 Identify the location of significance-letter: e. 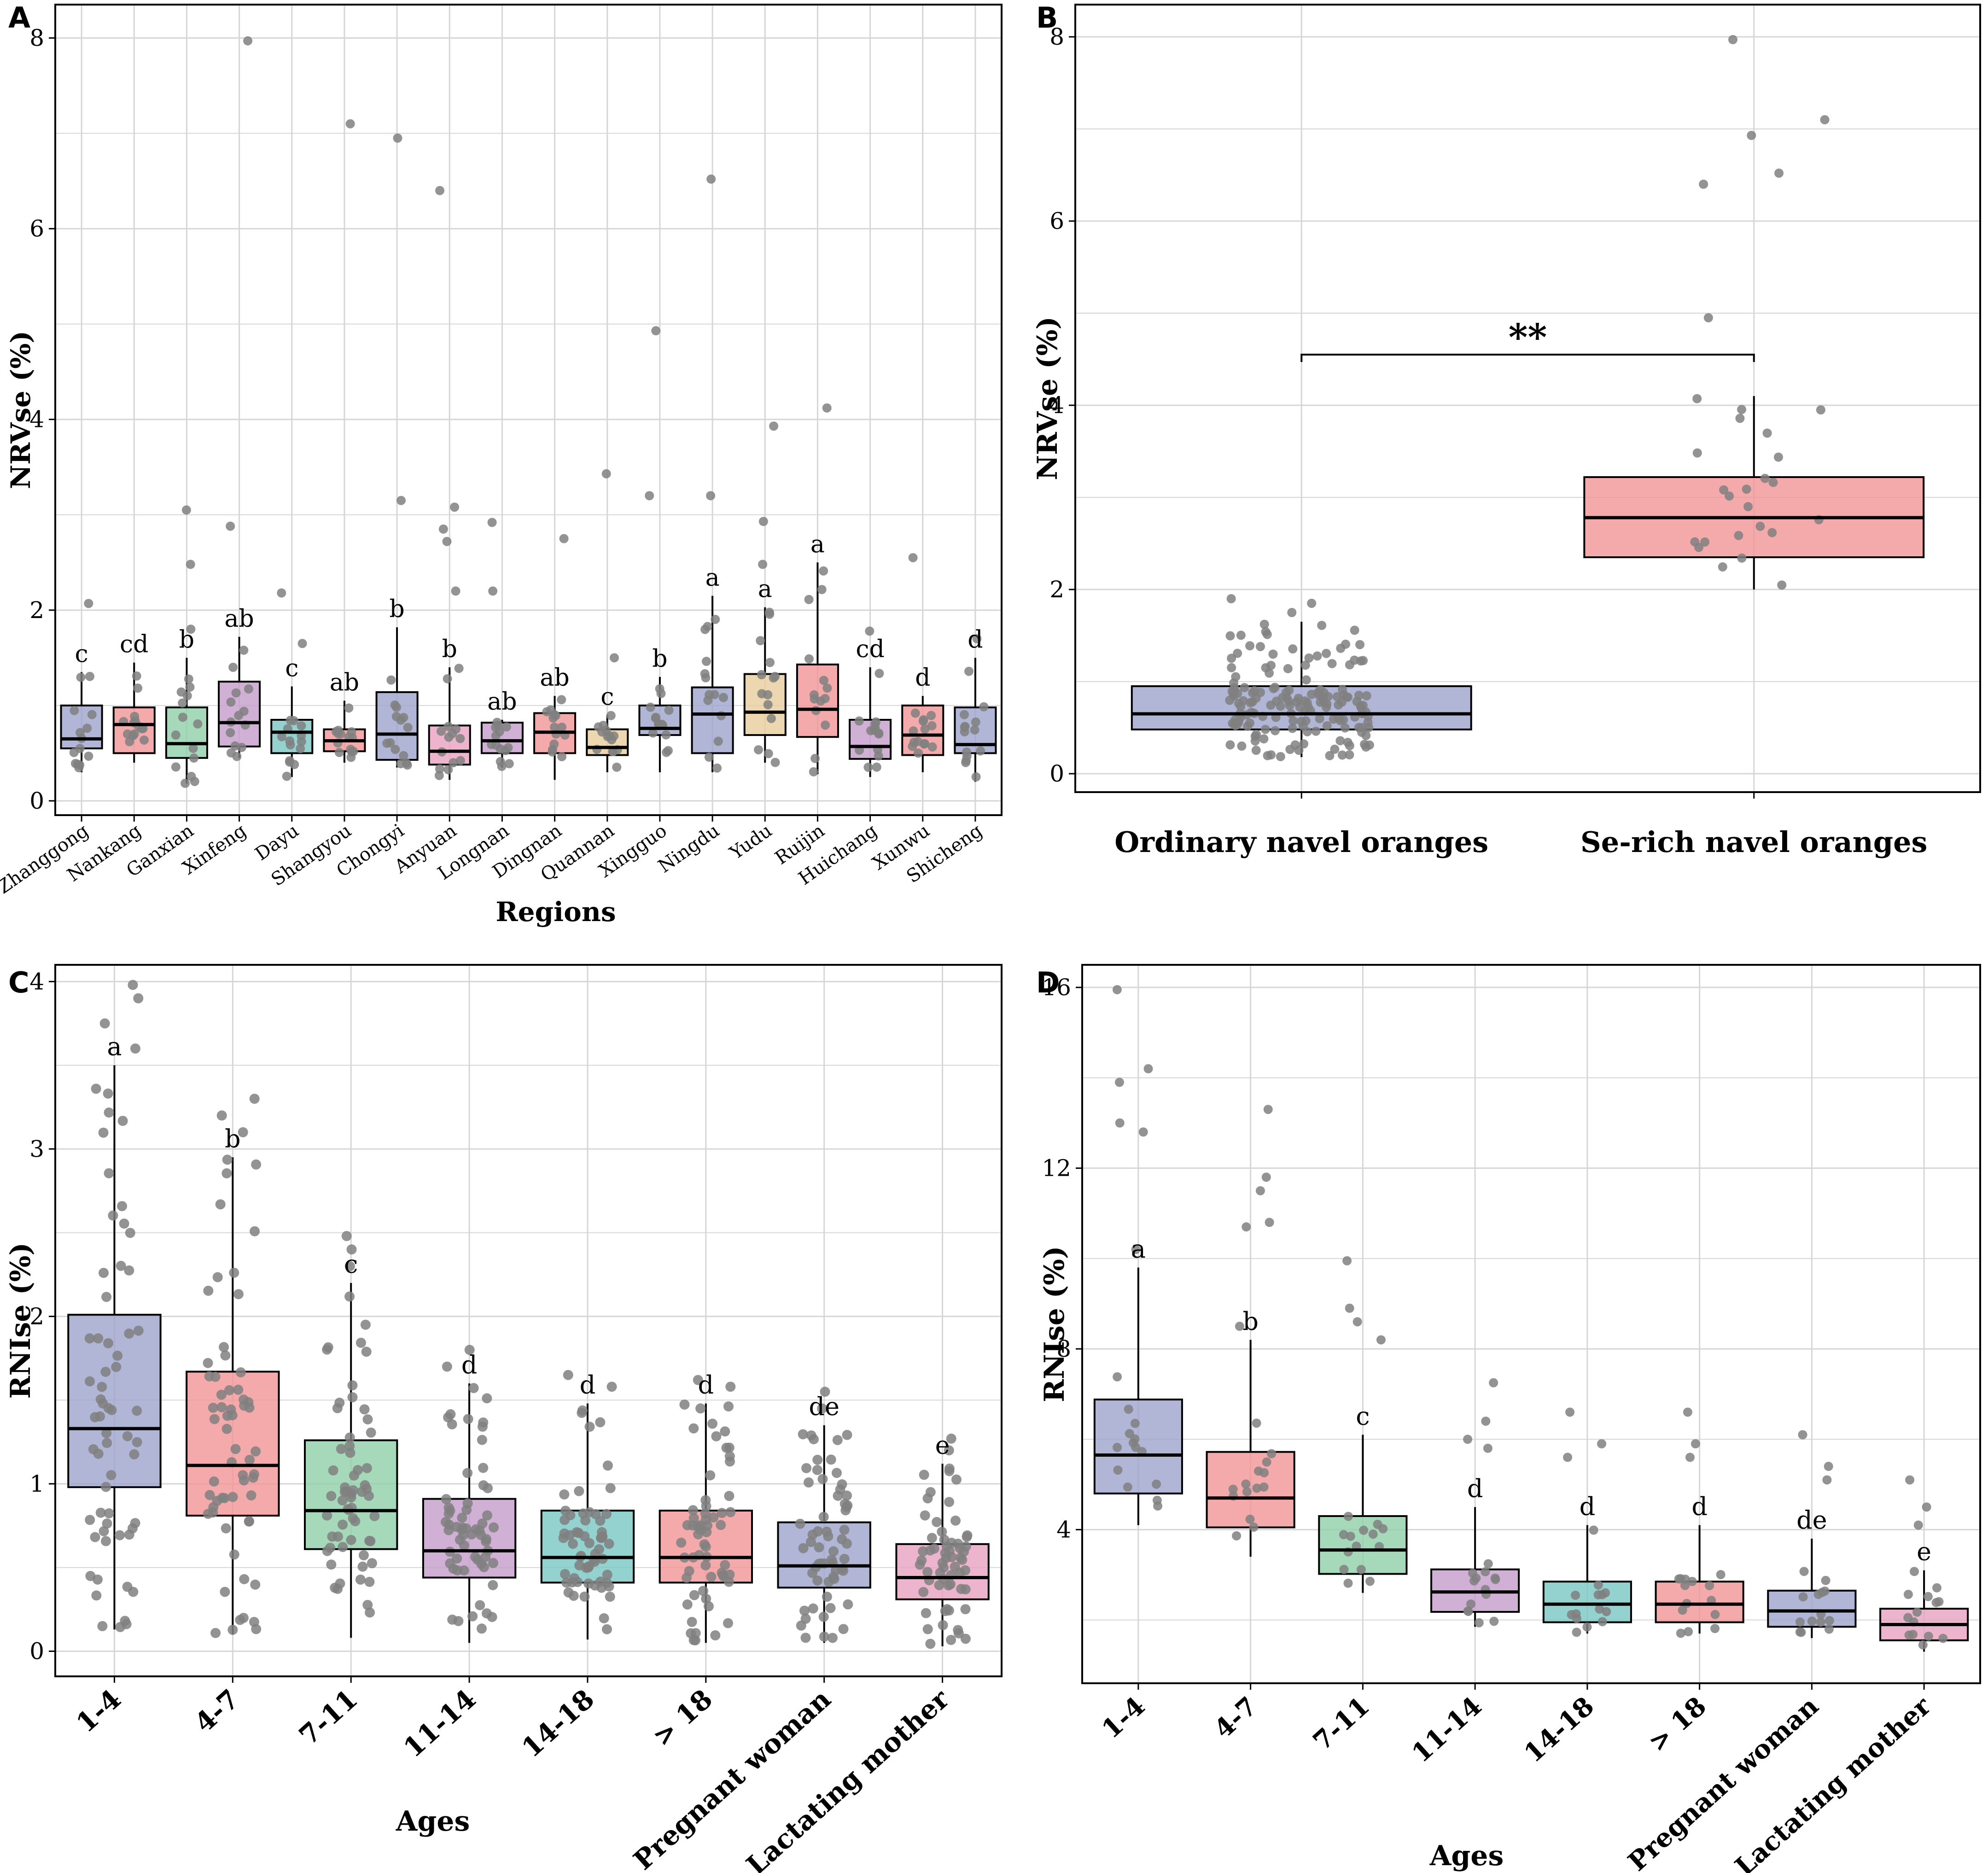
(1924, 1551).